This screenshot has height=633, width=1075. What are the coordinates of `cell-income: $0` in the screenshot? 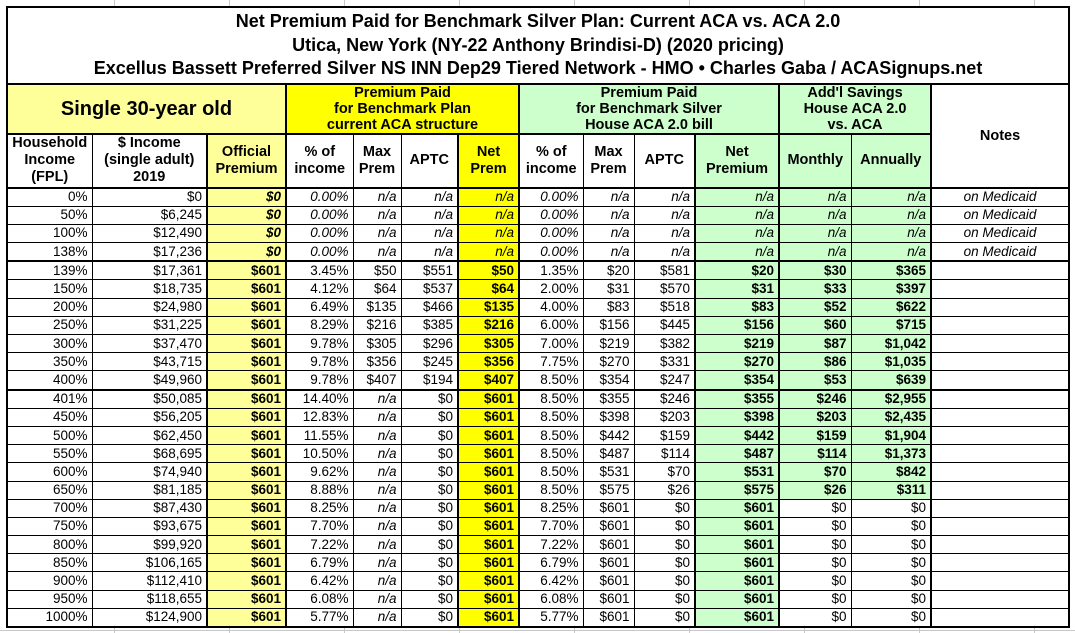 It's located at (149, 197).